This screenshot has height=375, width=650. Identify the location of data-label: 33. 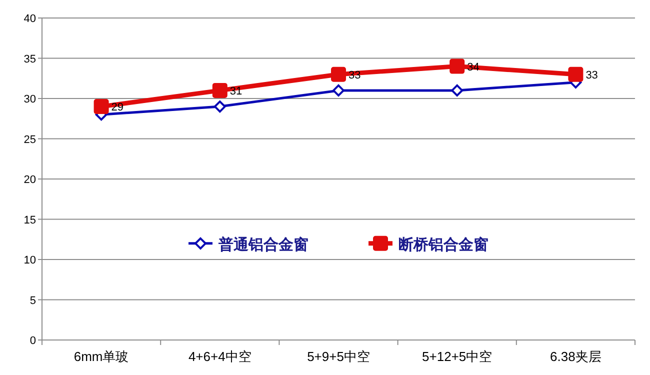
(592, 75).